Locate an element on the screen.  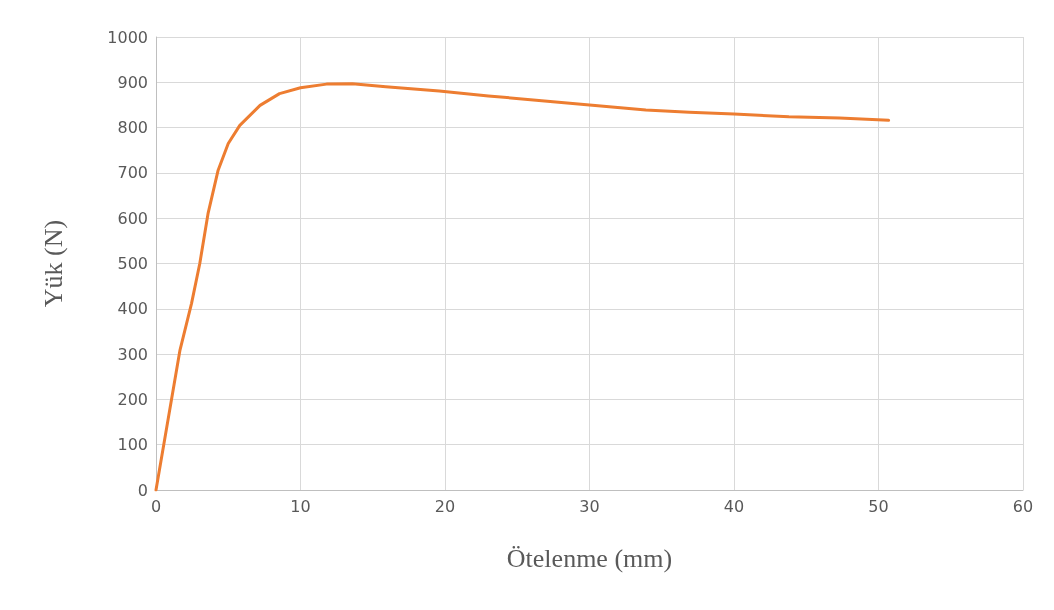
y-tick-label: 600 is located at coordinates (132, 218).